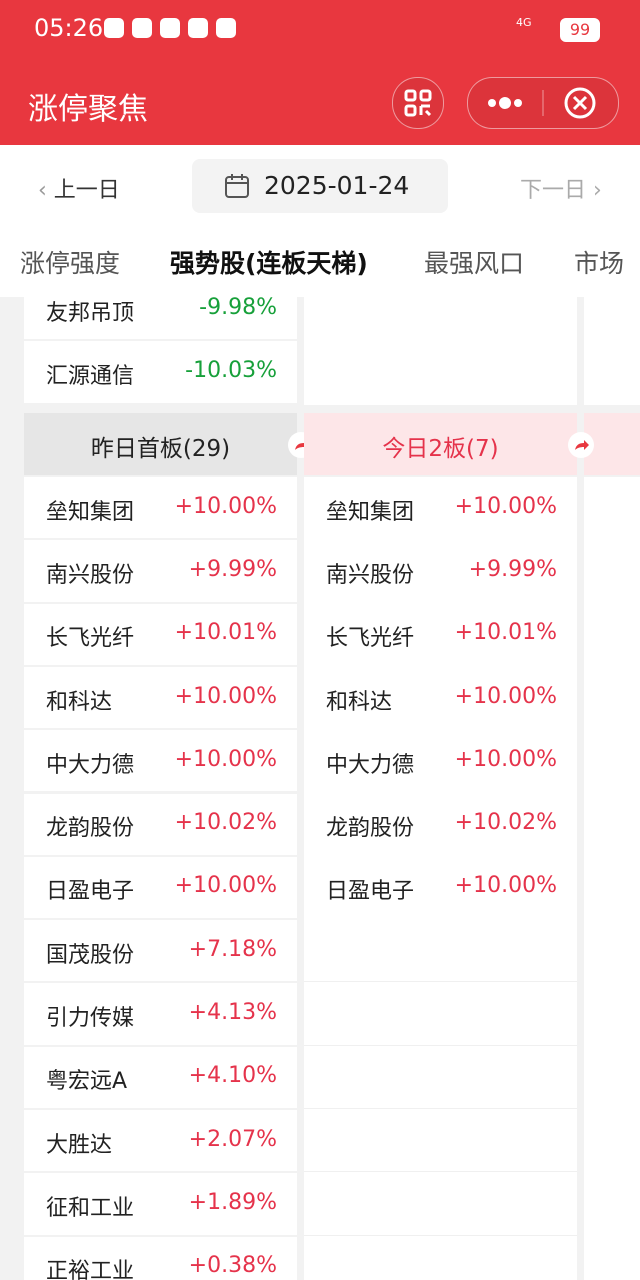  What do you see at coordinates (160, 571) in the screenshot?
I see `stock-row: 南兴股份 +9.99%` at bounding box center [160, 571].